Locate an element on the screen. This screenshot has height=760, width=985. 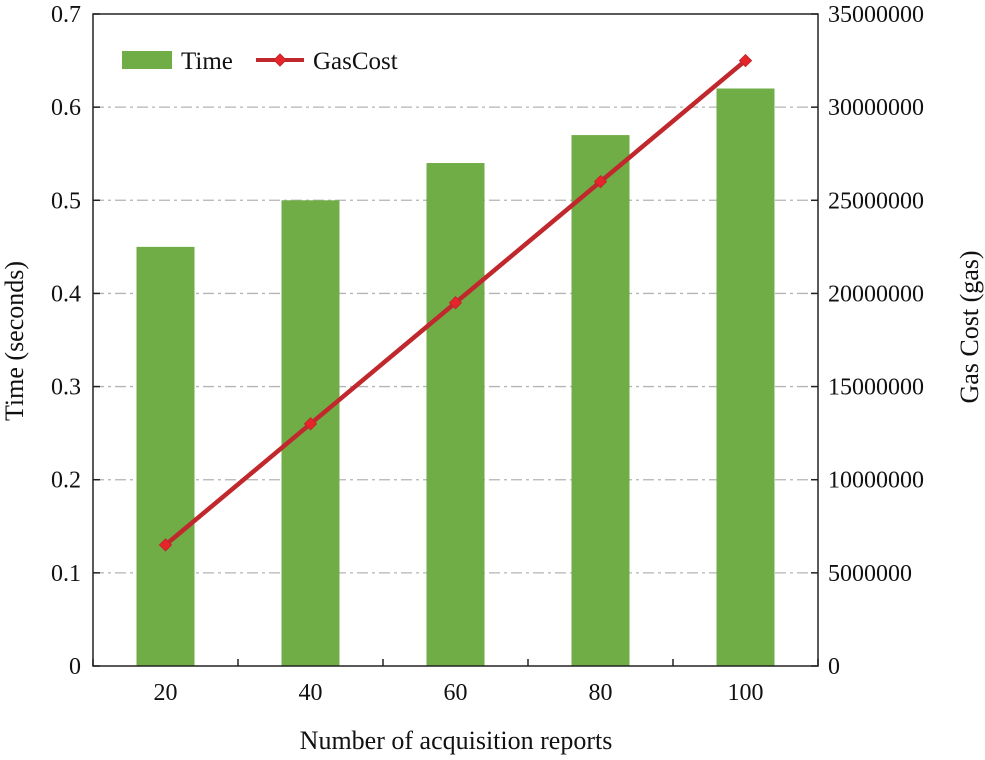
y-tick-label-left-0: 0 is located at coordinates (75, 667).